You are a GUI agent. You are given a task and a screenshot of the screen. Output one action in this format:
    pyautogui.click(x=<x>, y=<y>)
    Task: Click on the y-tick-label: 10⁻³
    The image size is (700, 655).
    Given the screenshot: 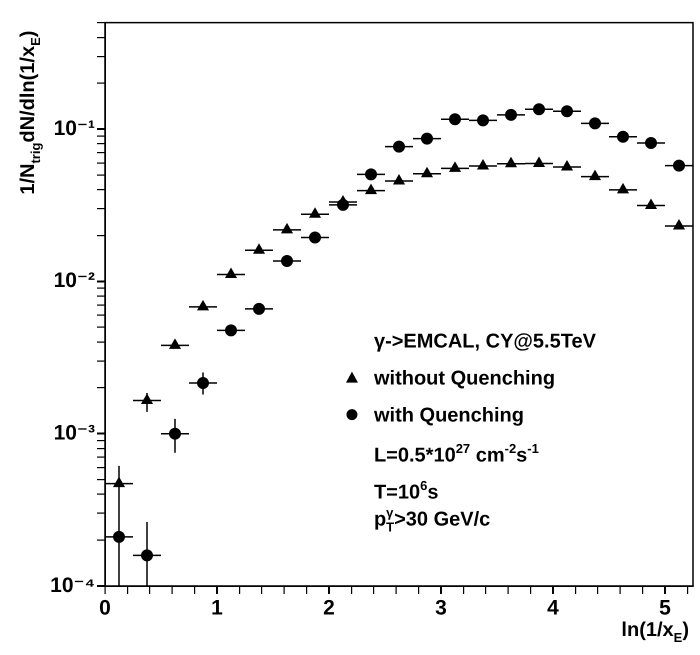 What is the action you would take?
    pyautogui.click(x=75, y=432)
    